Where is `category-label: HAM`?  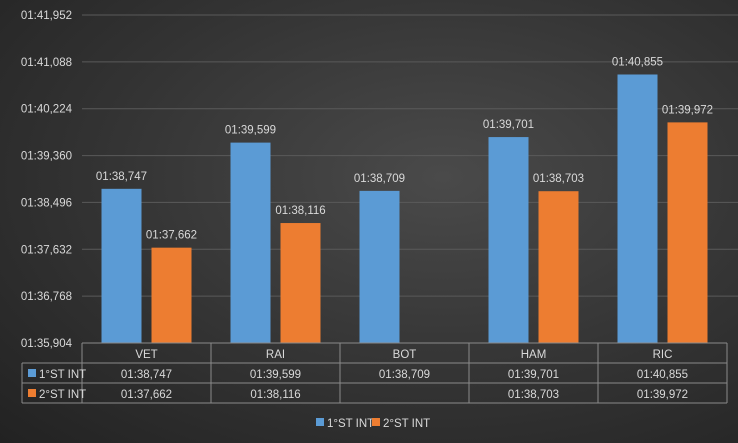
category-label: HAM is located at coordinates (534, 355).